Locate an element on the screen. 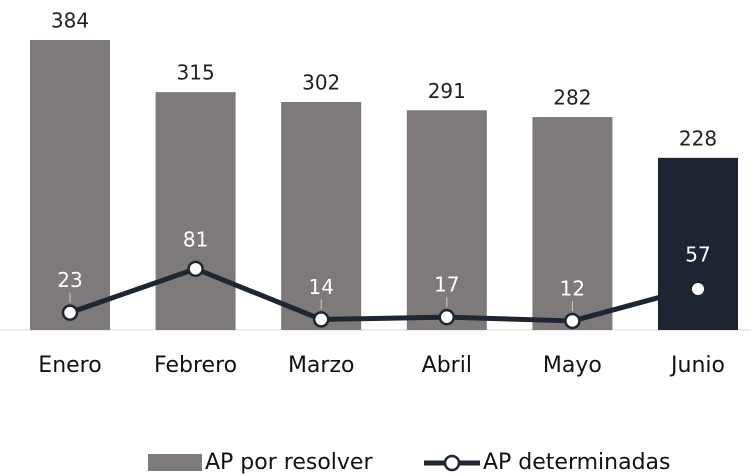 This screenshot has height=476, width=751. line-value-label: 12 is located at coordinates (572, 288).